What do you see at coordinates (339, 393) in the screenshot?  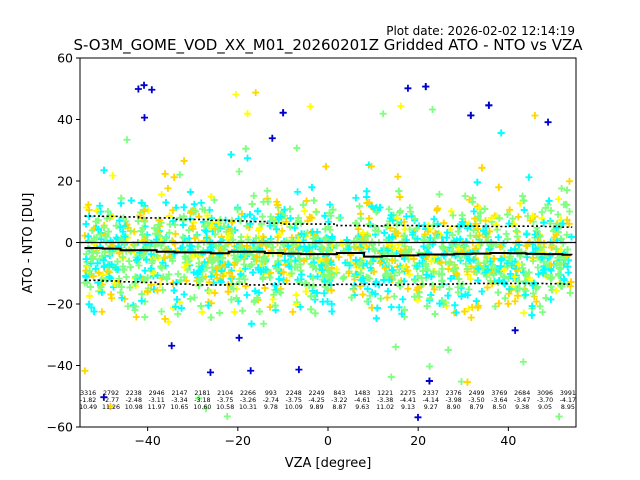 I see `bin-count-label: 843` at bounding box center [339, 393].